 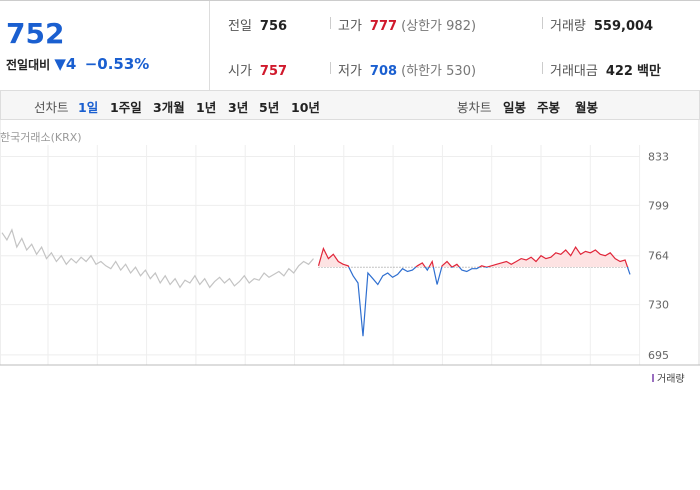 What do you see at coordinates (439, 26) in the screenshot?
I see `stat-note: (상한가 982)` at bounding box center [439, 26].